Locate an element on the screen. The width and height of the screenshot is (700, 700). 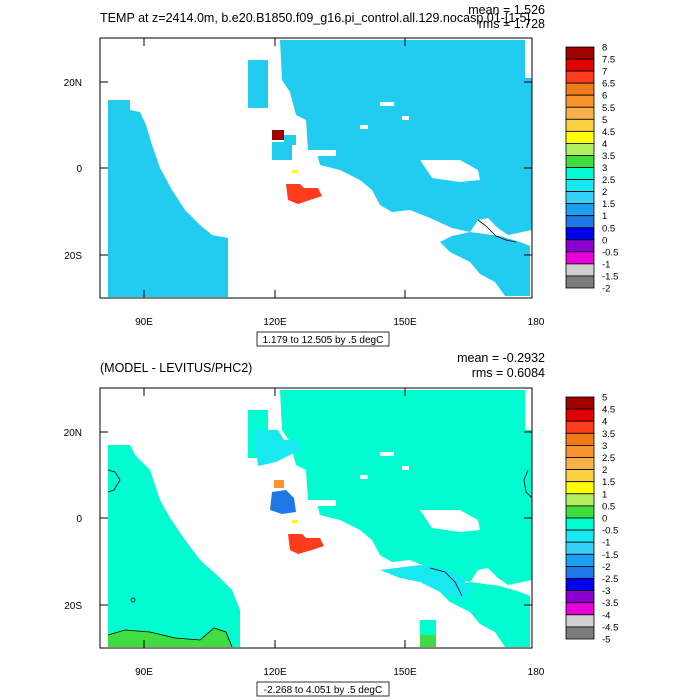
panel-1-colorbar-label-0: 8 is located at coordinates (604, 48).